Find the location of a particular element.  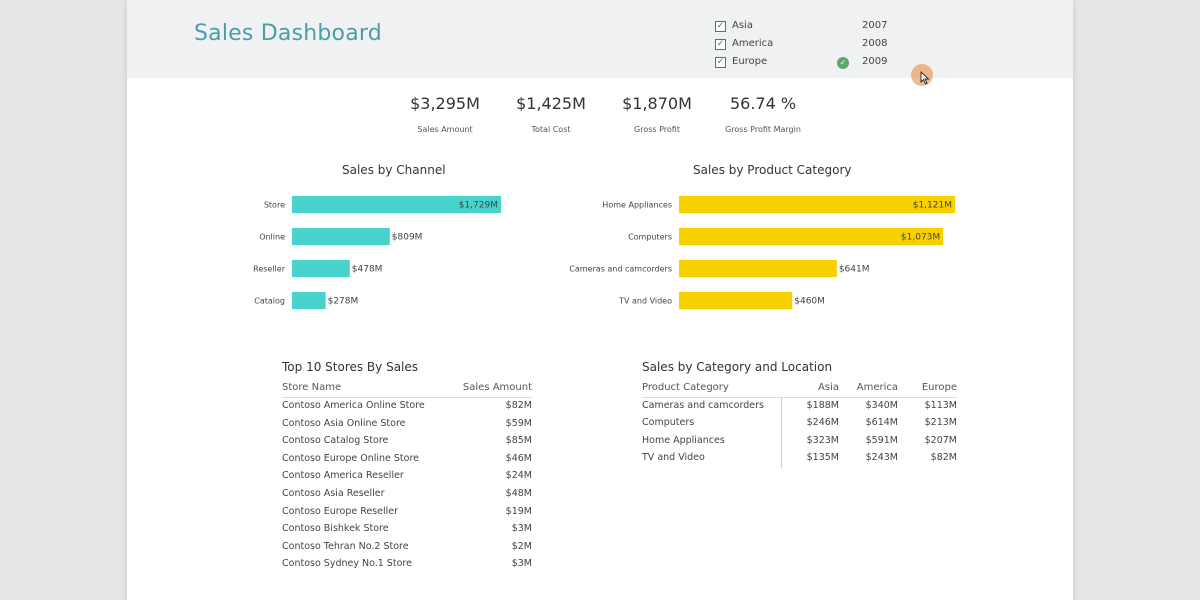

data-label: $460M is located at coordinates (809, 302).